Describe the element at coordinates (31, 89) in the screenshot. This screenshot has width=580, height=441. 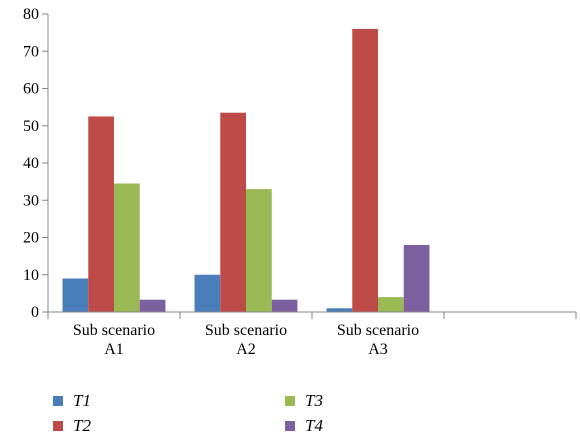
I see `y-tick-label-6: 60` at that location.